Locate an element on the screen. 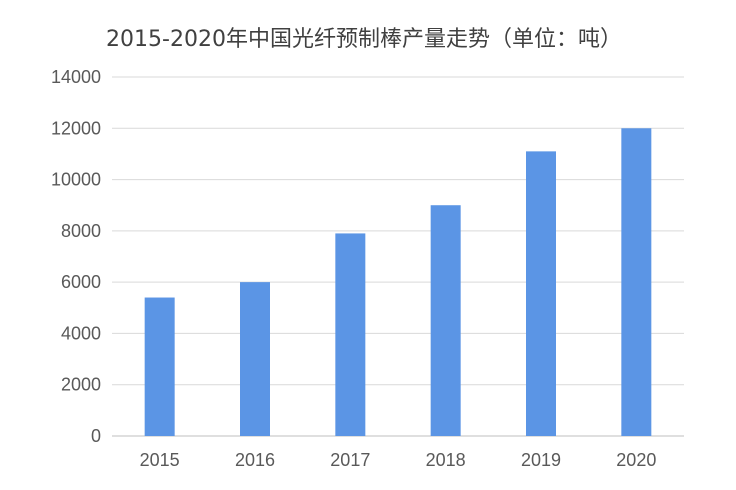 The image size is (736, 490). chart-title: 2015-2020年中国光纤预制棒产量走势（单位：吨） is located at coordinates (364, 39).